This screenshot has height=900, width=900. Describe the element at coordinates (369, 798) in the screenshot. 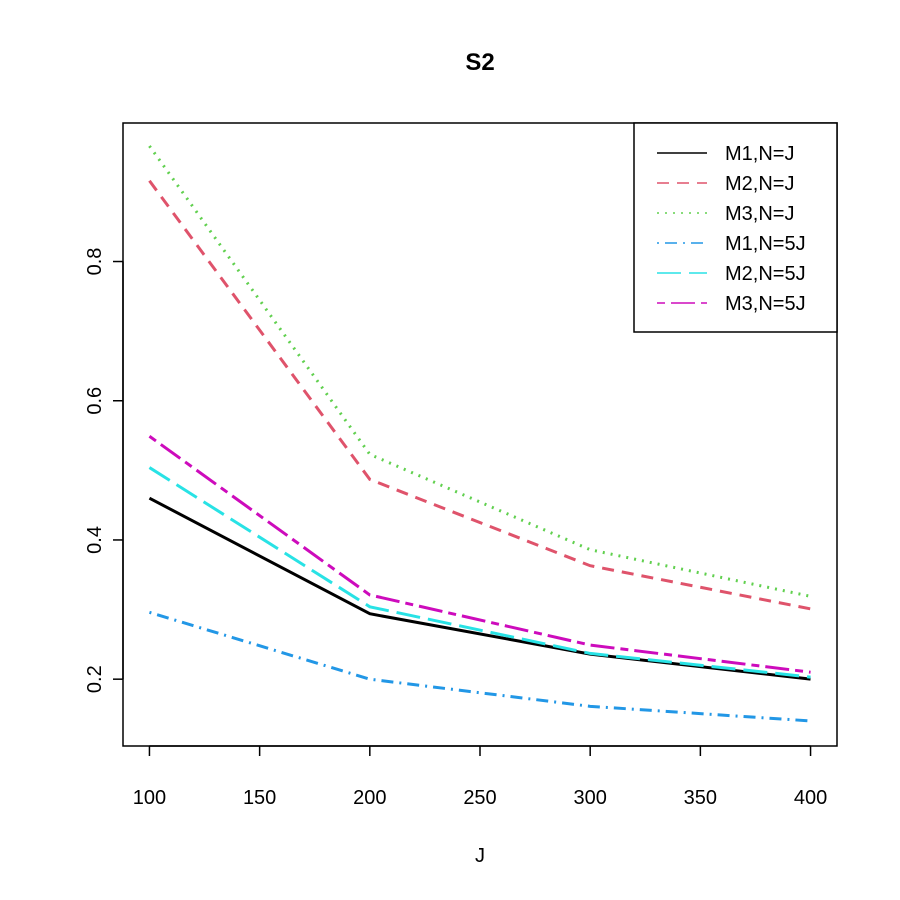

I see `x-tick-label: 200` at that location.